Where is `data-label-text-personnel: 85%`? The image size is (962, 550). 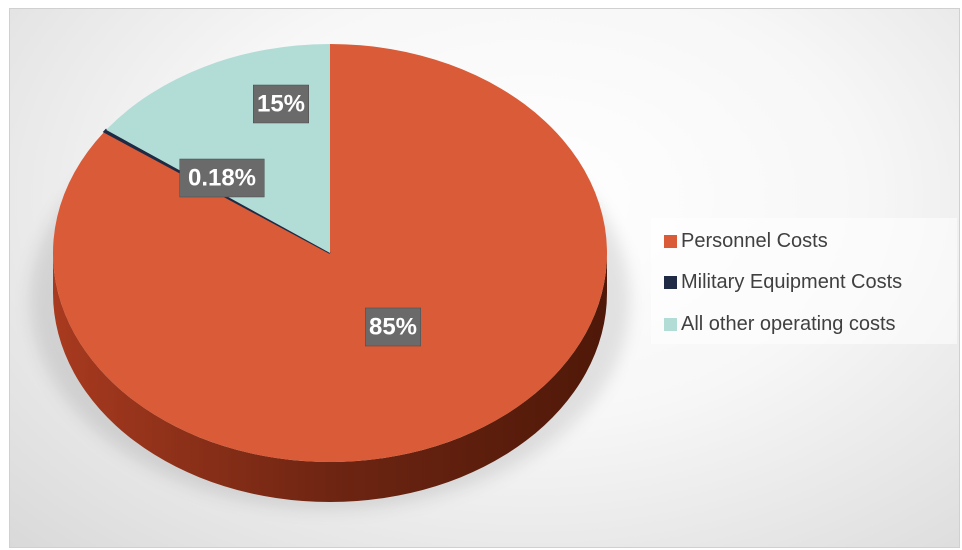
data-label-text-personnel: 85% is located at coordinates (393, 327).